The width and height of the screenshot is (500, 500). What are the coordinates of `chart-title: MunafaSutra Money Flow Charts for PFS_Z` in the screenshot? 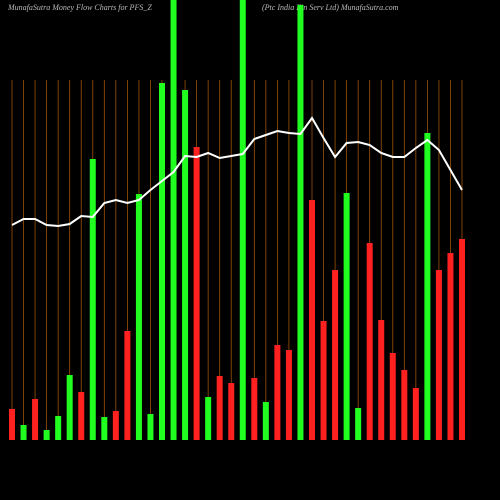 It's located at (79, 7).